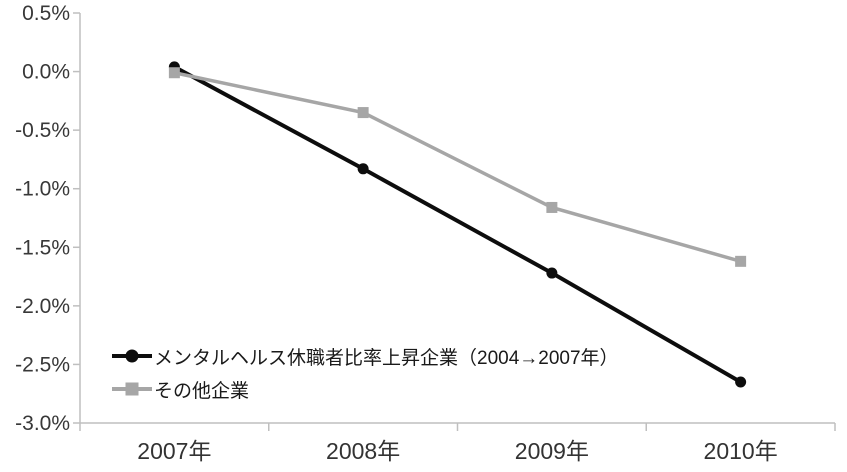  What do you see at coordinates (42, 423) in the screenshot?
I see `y-tick-label: -3.0%` at bounding box center [42, 423].